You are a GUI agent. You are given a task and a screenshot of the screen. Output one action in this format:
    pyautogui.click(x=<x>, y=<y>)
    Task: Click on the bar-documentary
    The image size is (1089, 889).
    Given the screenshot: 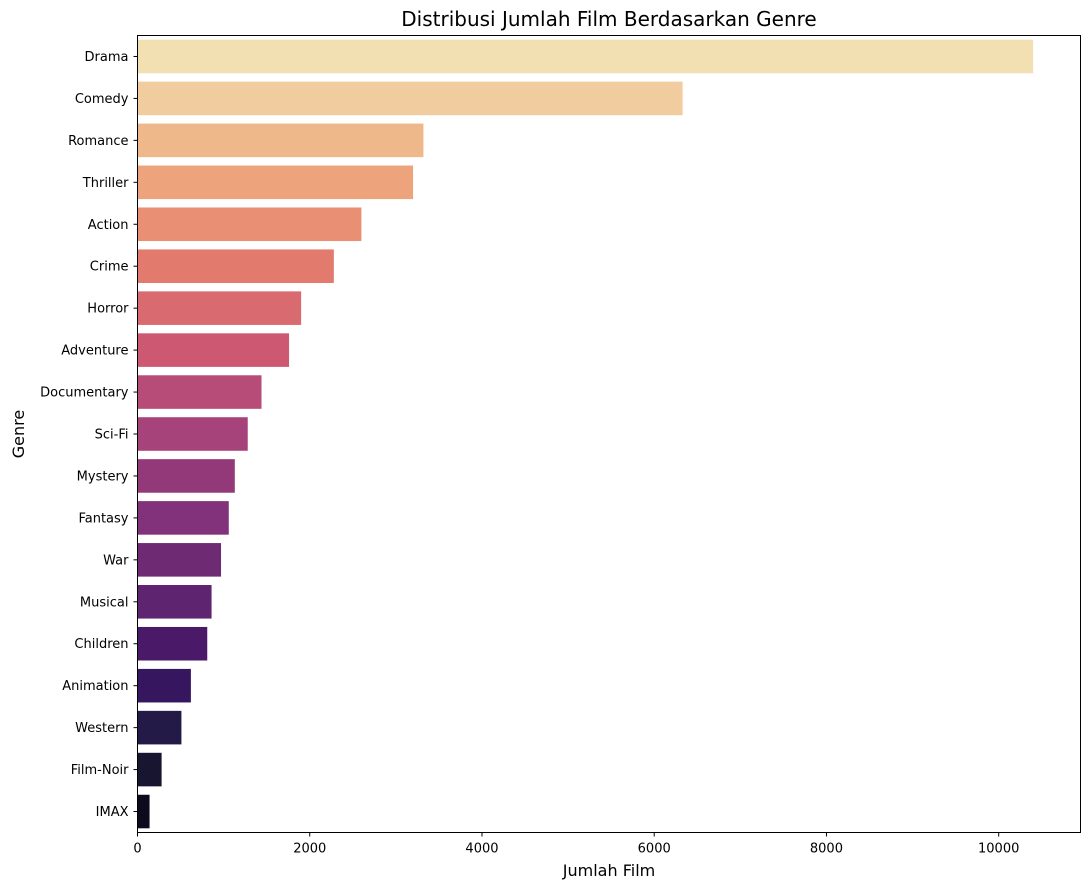 What is the action you would take?
    pyautogui.click(x=199, y=392)
    